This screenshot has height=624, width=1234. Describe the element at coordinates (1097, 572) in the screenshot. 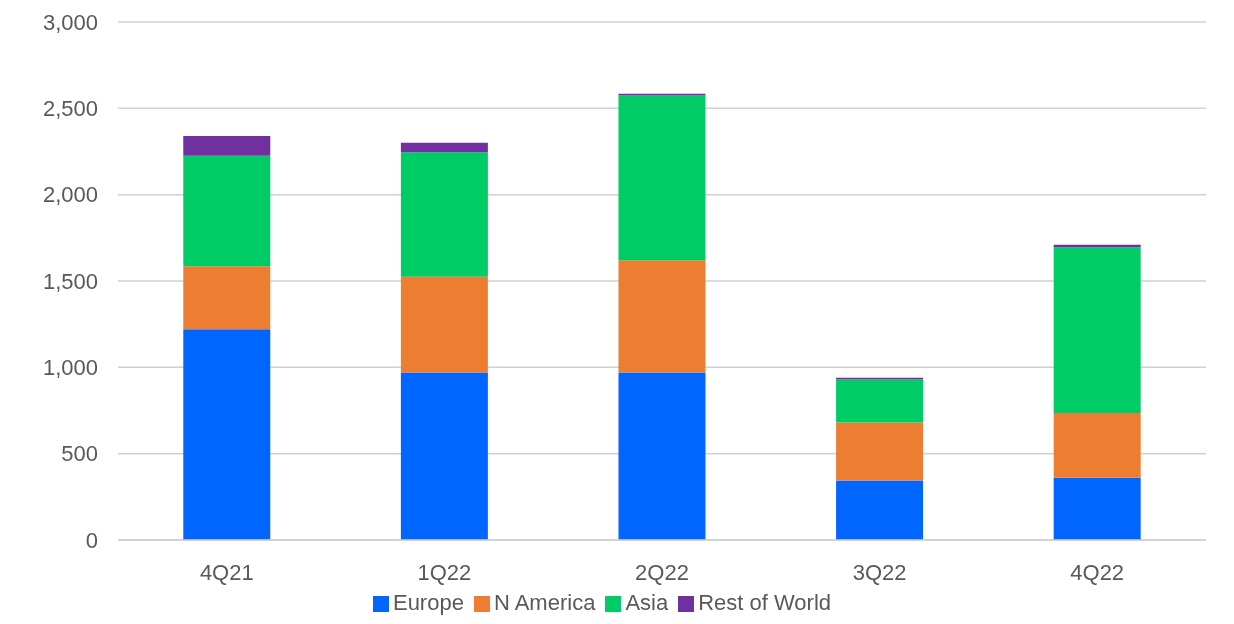

I see `x-tick-label: 4Q22` at that location.